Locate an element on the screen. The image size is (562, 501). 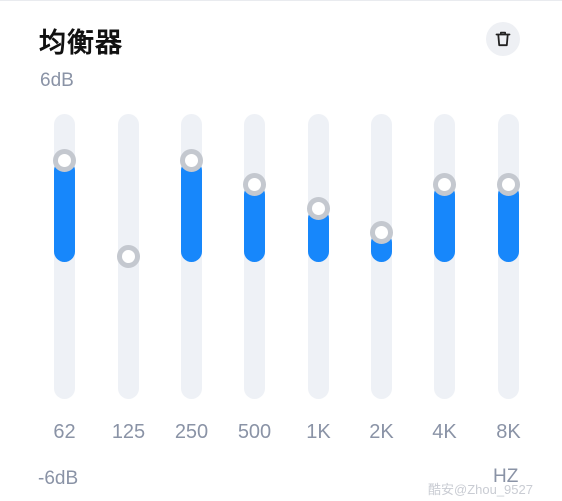
eq-slider-fill-4k is located at coordinates (444, 223).